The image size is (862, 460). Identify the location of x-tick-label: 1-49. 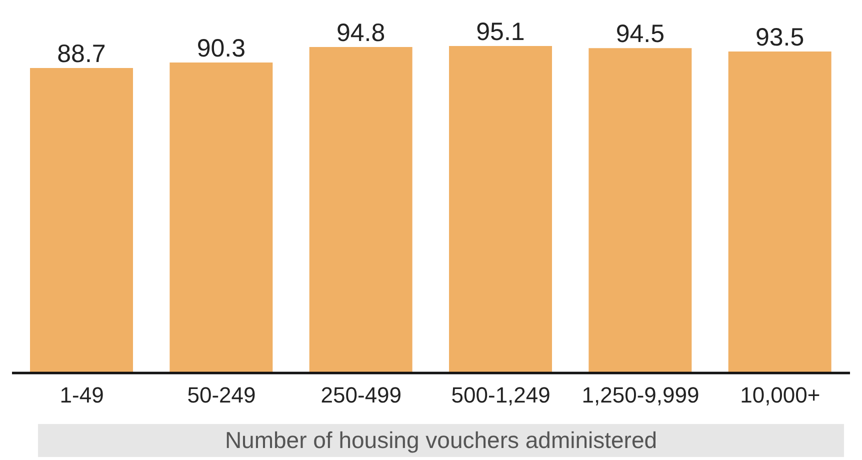
(82, 395).